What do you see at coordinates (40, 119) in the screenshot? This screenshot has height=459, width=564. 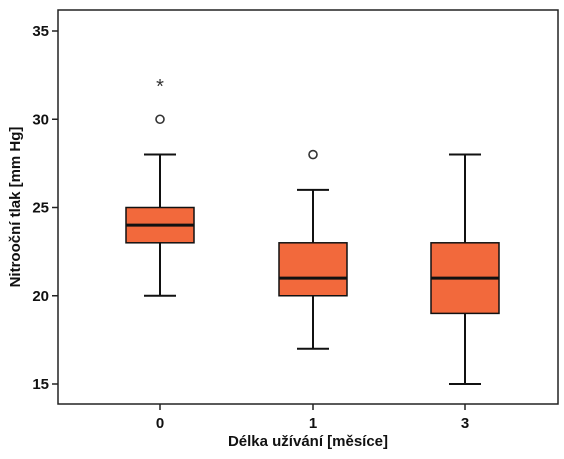 I see `y-tick-label: 30` at bounding box center [40, 119].